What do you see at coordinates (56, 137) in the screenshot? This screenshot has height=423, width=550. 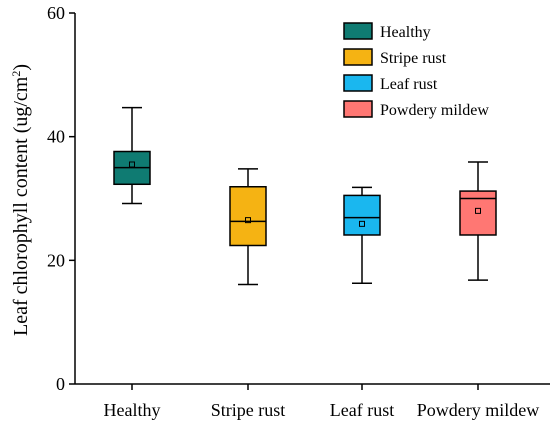 I see `y-tick-label: 40` at bounding box center [56, 137].